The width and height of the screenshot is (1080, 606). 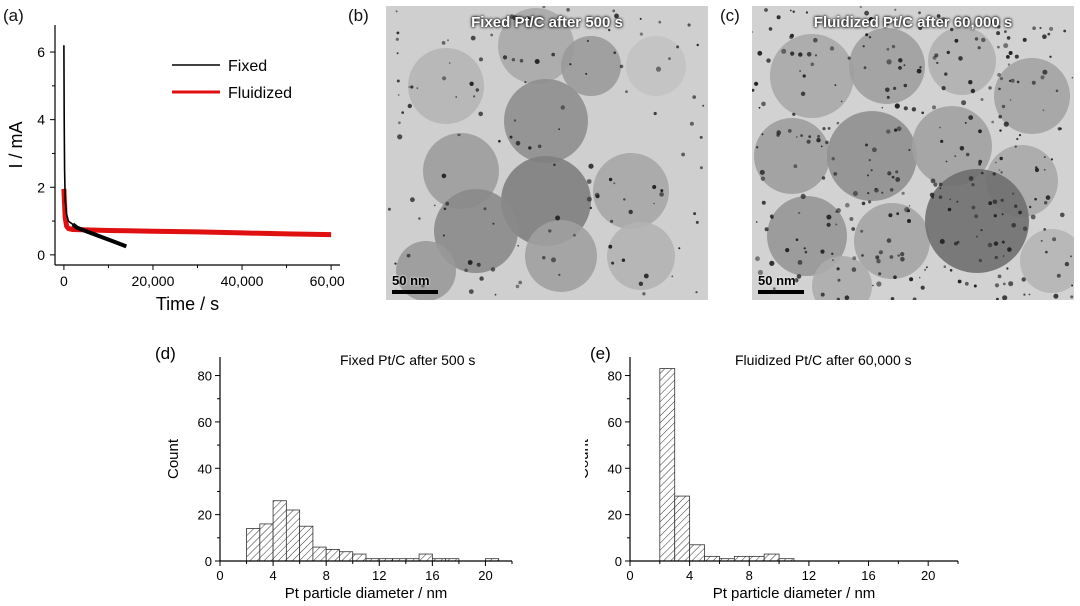 I want to click on x-tick-label: 20, so click(x=485, y=575).